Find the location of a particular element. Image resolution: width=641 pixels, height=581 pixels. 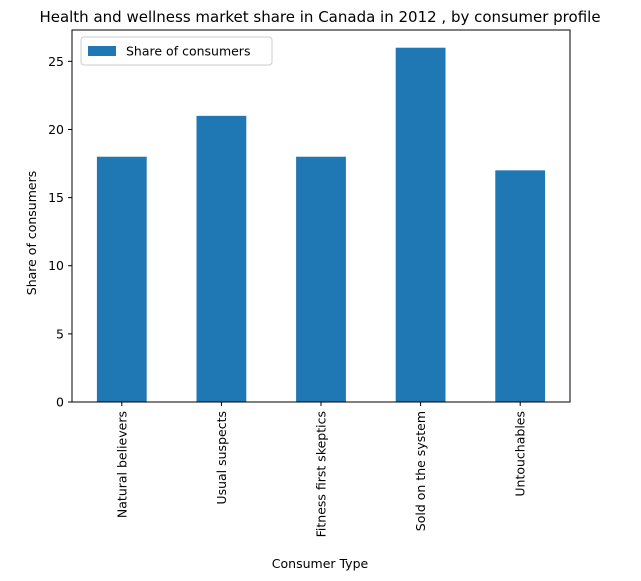

y-tick-label: 10 is located at coordinates (56, 265).